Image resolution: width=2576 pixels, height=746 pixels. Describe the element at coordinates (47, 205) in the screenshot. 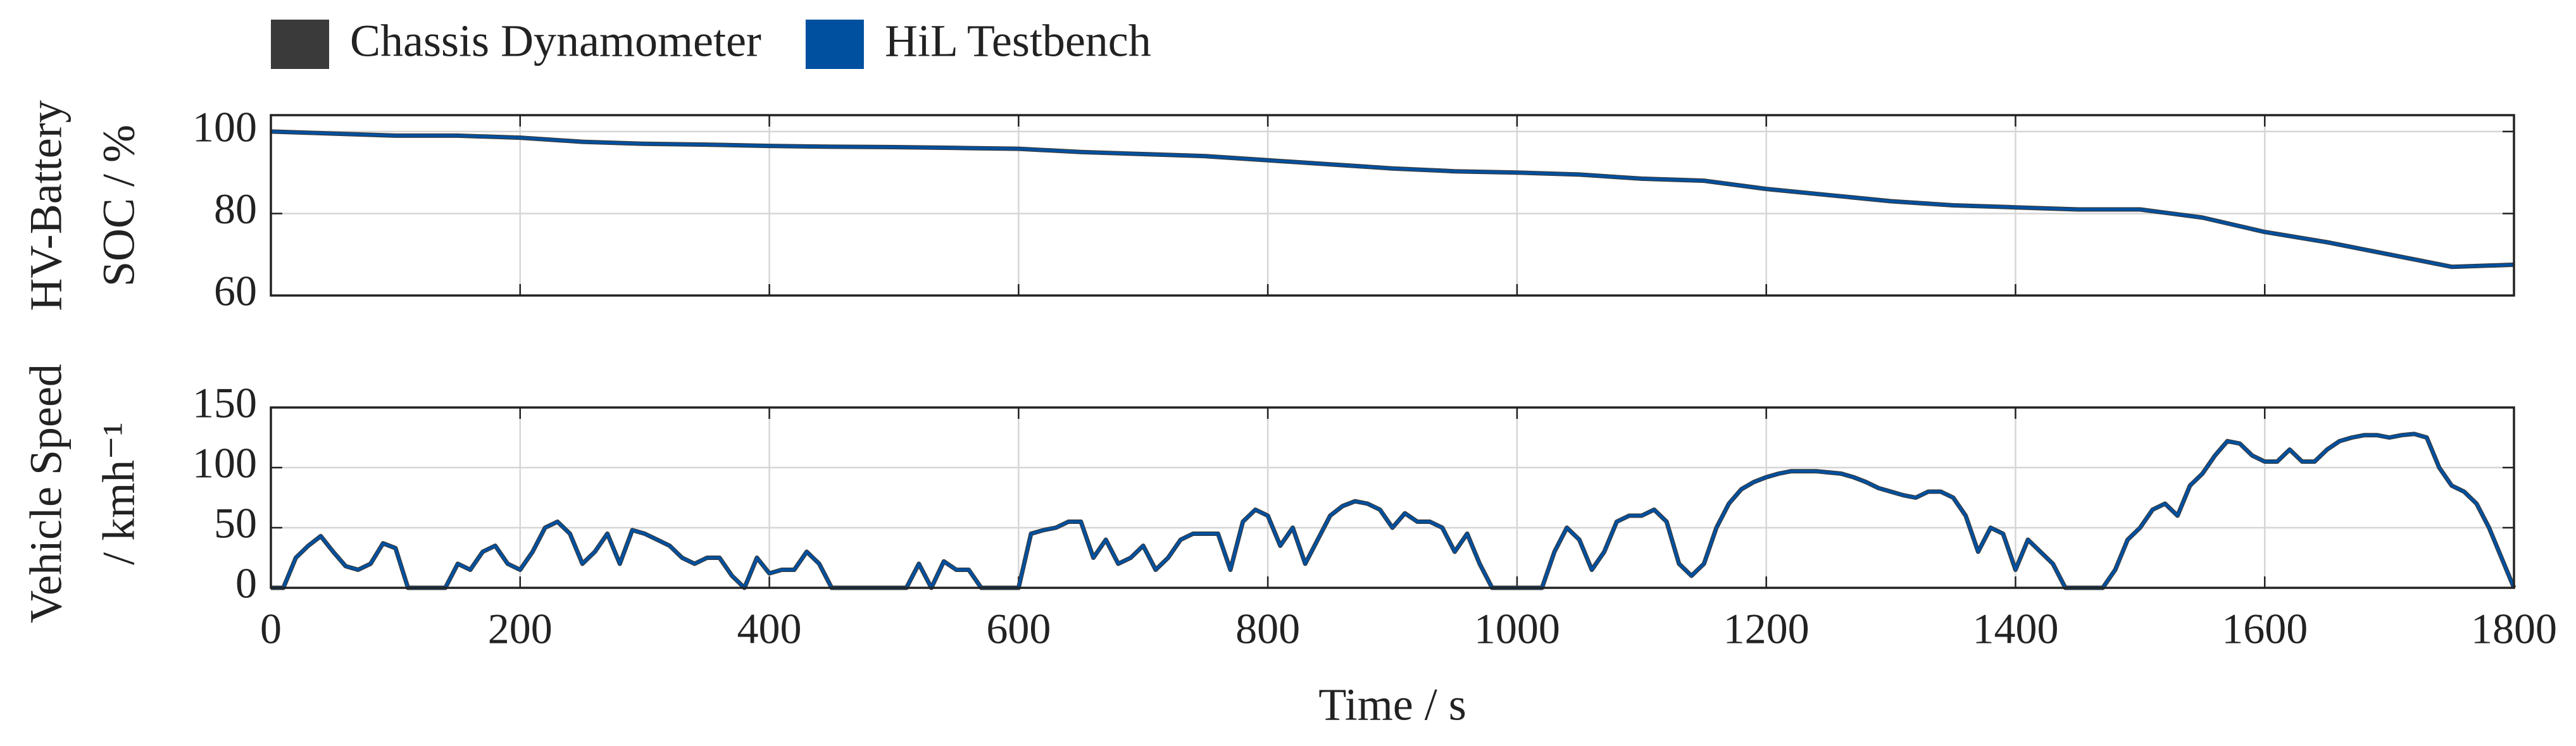

I see `y-axis-label: HV-Battery` at that location.